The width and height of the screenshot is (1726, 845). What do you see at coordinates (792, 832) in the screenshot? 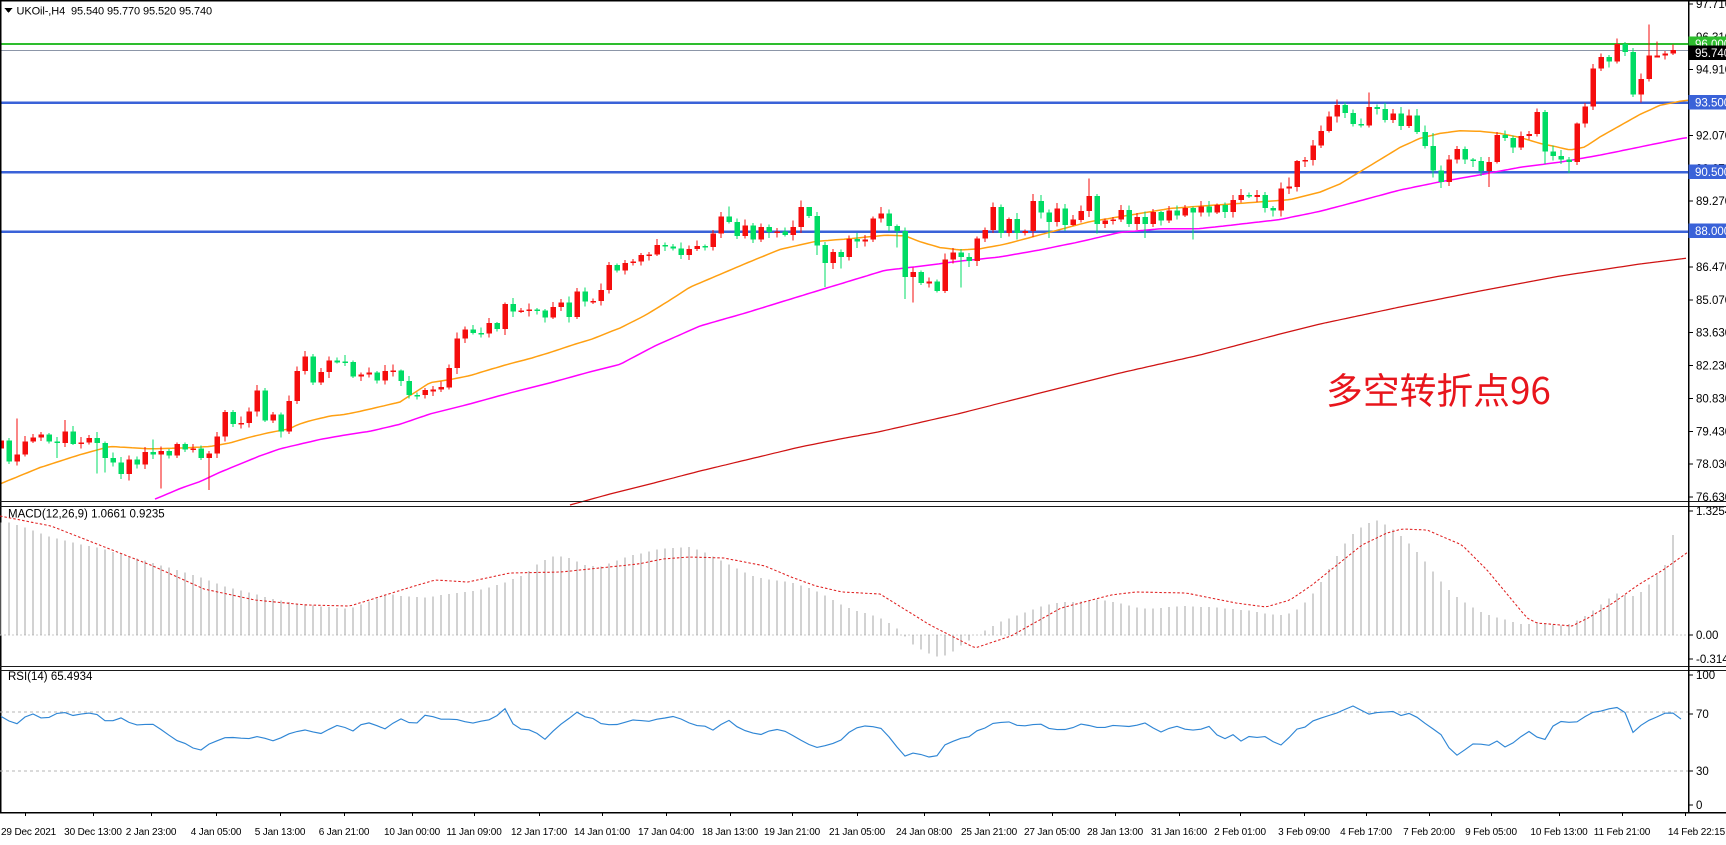
I see `svg-text: 19 Jan 21:00` at bounding box center [792, 832].